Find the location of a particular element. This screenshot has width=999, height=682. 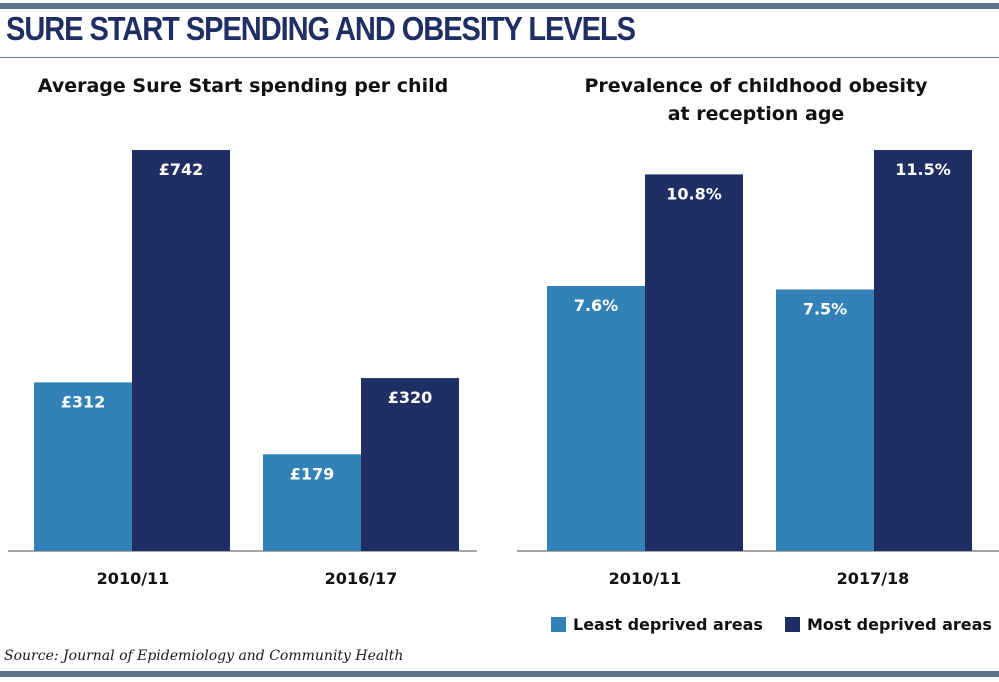

chart-2-title-line-2: at reception age is located at coordinates (756, 114).